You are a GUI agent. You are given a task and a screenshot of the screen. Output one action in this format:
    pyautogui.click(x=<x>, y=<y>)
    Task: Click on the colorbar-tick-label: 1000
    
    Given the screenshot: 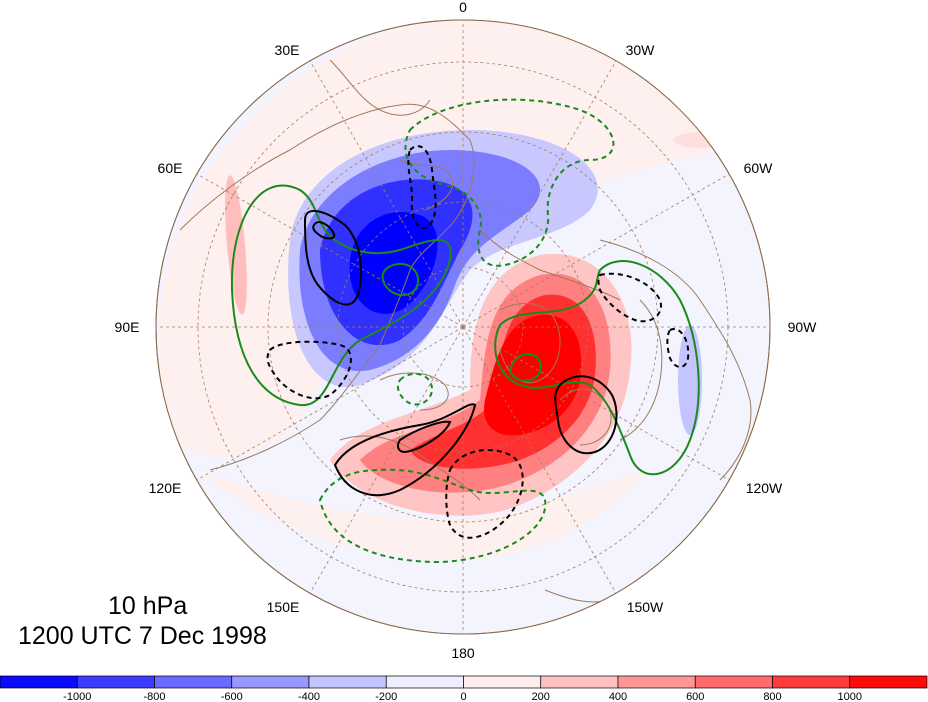 What is the action you would take?
    pyautogui.click(x=850, y=696)
    